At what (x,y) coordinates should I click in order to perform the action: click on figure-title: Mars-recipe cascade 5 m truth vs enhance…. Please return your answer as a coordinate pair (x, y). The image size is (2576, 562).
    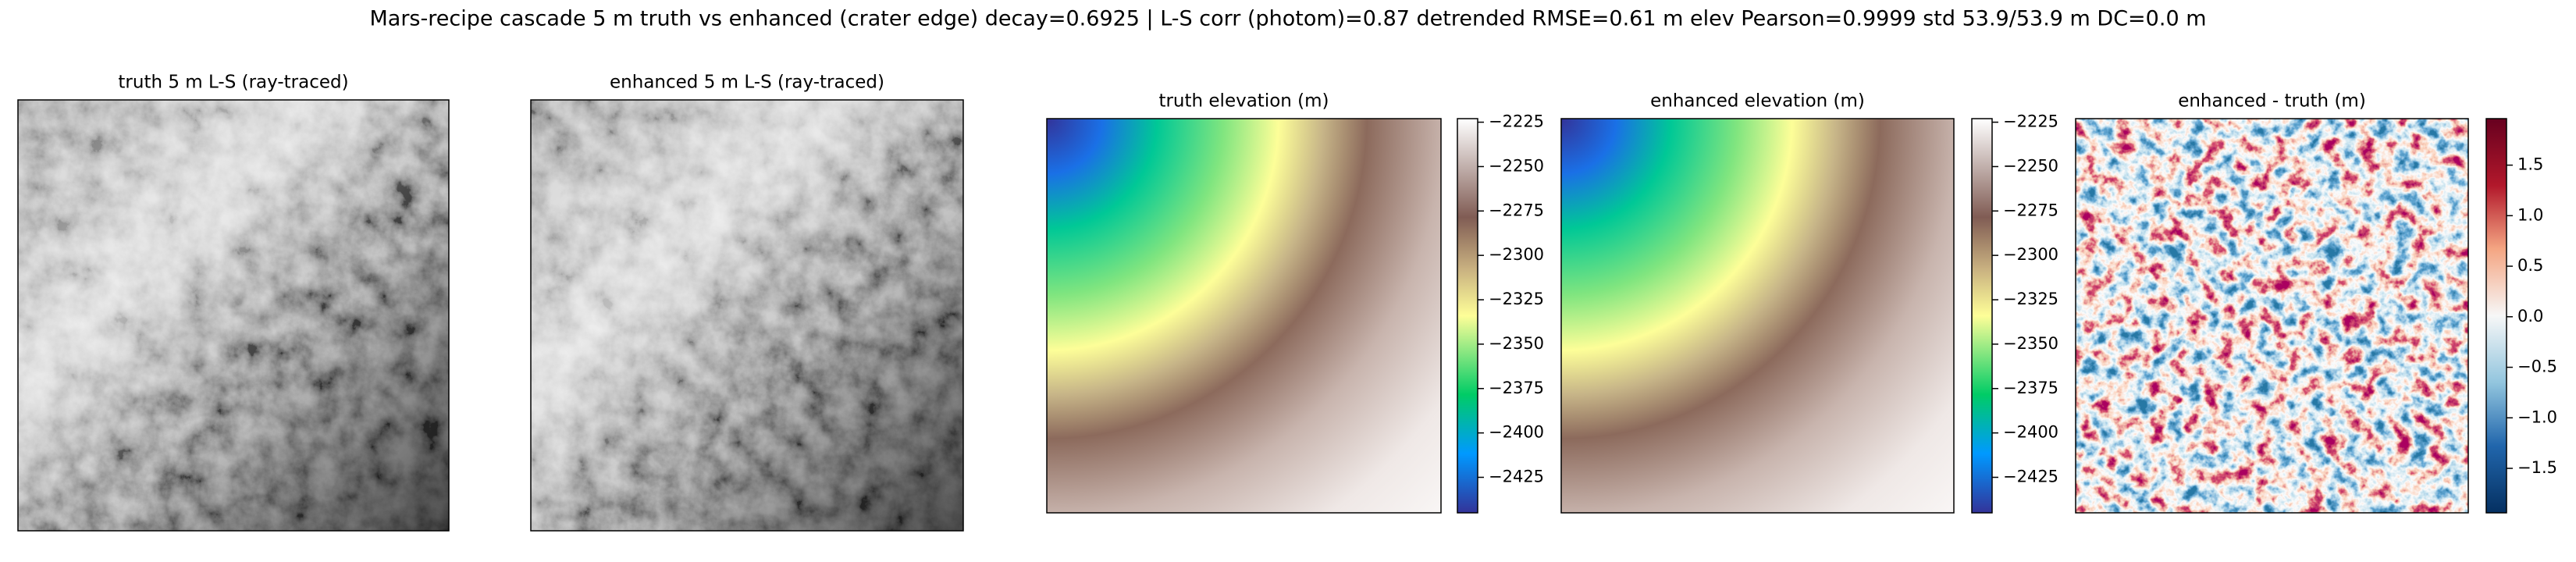
    Looking at the image, I should click on (1287, 19).